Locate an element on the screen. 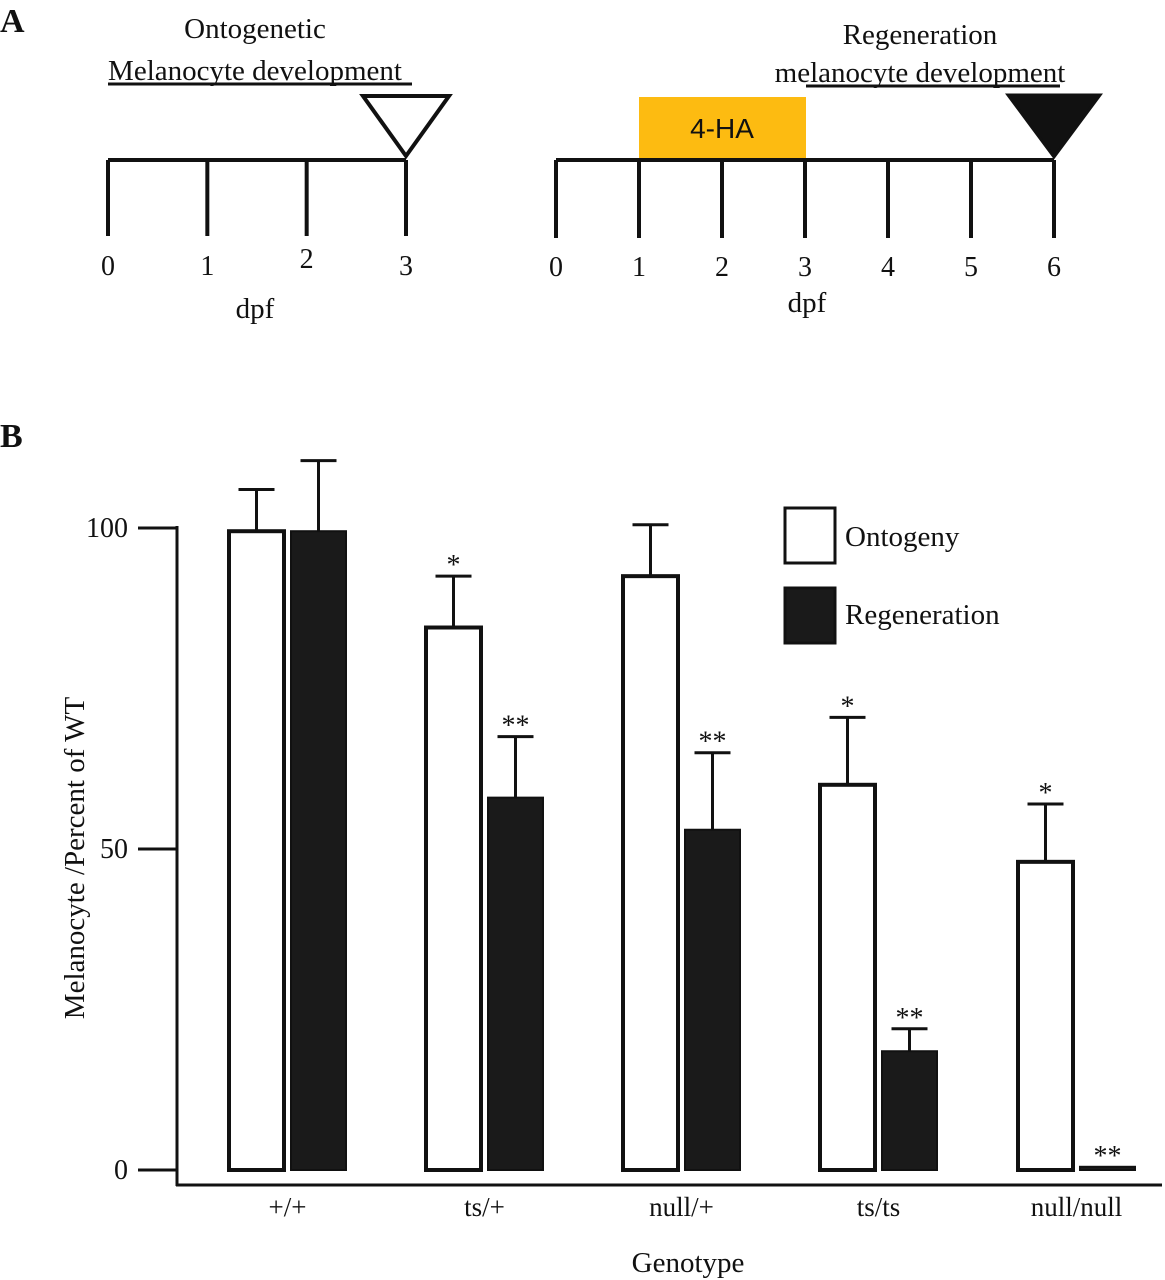  4-ha-treatment-box is located at coordinates (722, 128).